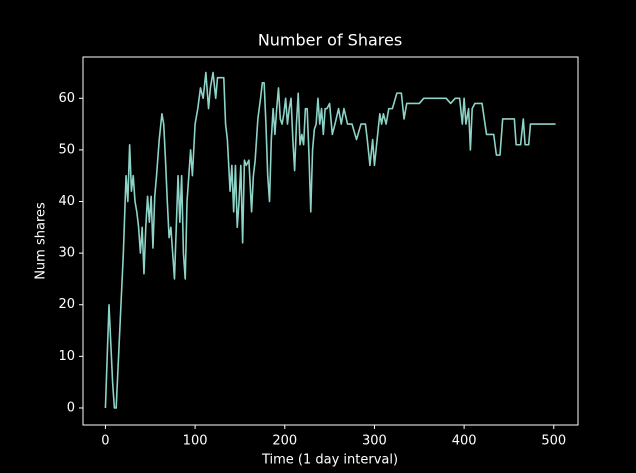 This screenshot has width=636, height=473. Describe the element at coordinates (66, 356) in the screenshot. I see `y-tick-label: 10` at that location.